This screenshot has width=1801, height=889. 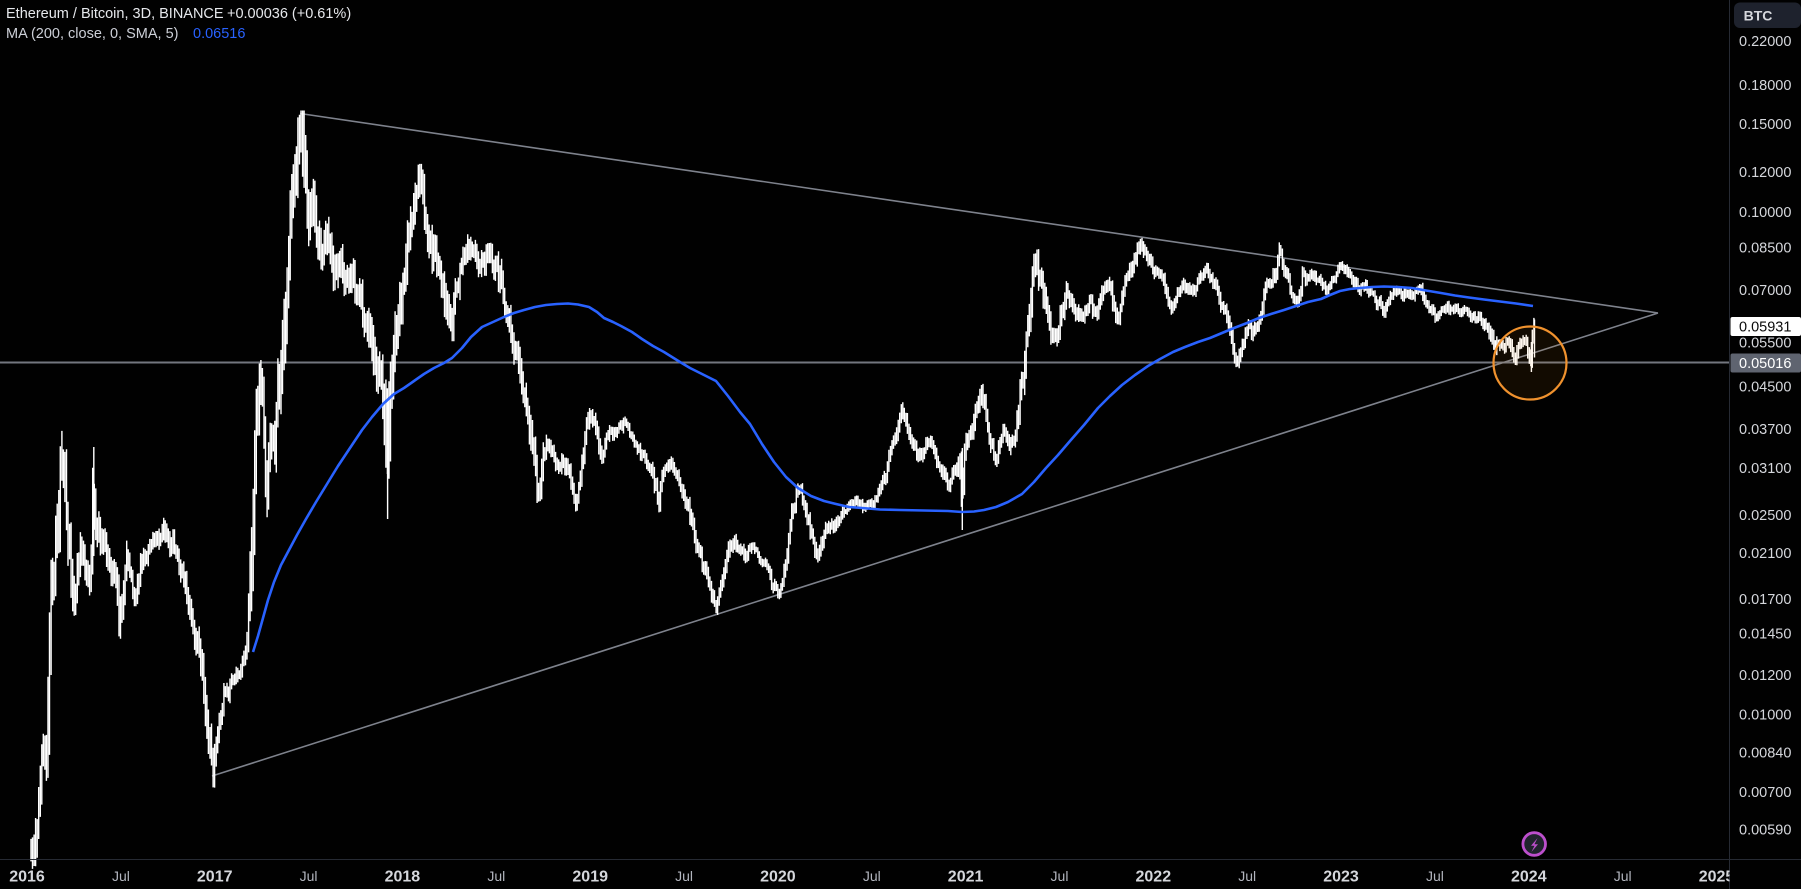 What do you see at coordinates (403, 877) in the screenshot?
I see `svg-text: 2018` at bounding box center [403, 877].